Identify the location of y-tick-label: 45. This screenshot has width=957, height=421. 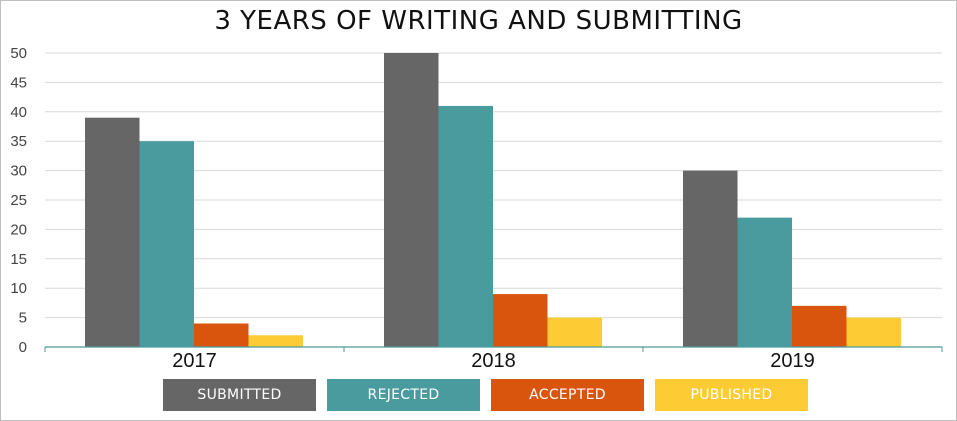
(18, 82).